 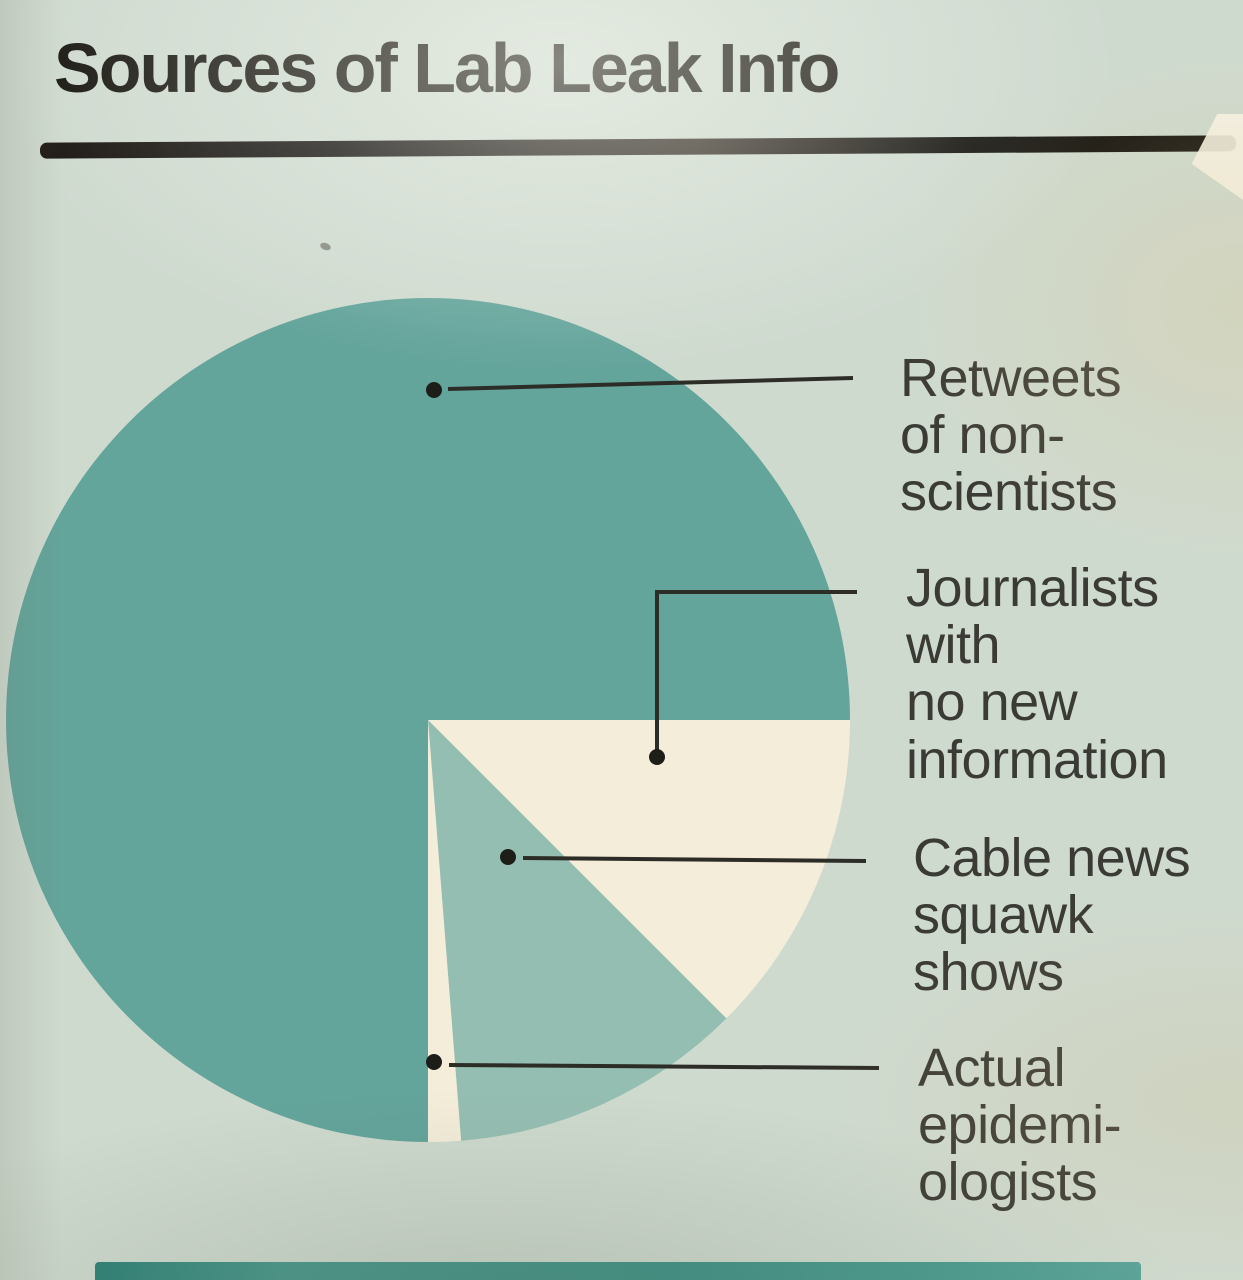 I want to click on callout-journalists: Journalists with no new information, so click(x=1037, y=674).